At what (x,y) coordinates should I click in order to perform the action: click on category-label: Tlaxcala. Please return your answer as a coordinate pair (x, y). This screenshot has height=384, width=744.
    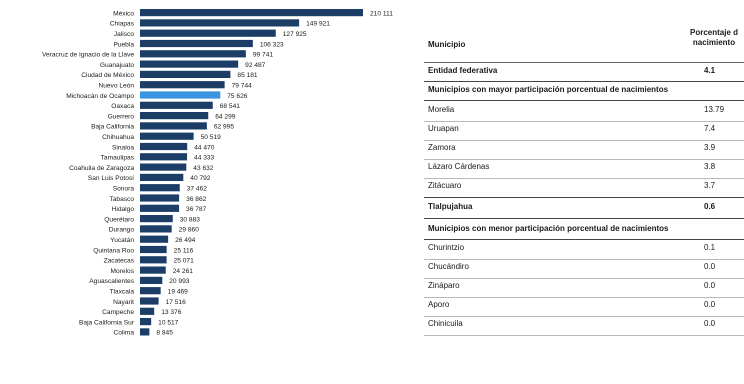
    Looking at the image, I should click on (121, 292).